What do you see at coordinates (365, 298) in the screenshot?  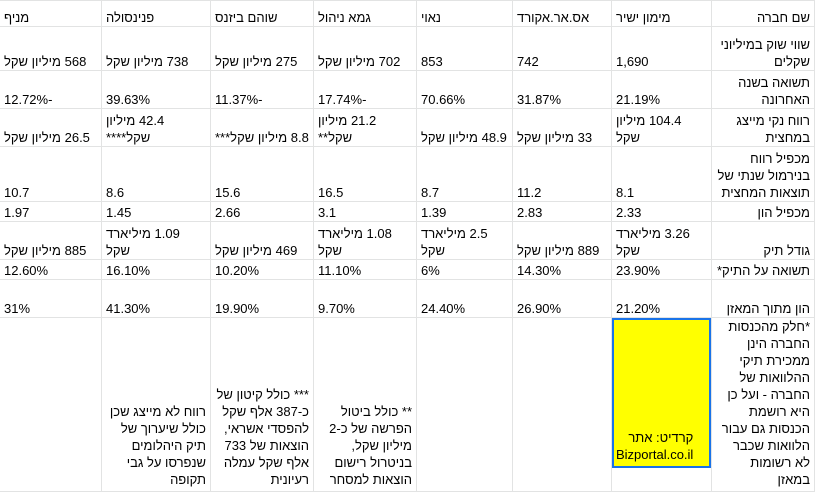 I see `table-cell: 9.70%` at bounding box center [365, 298].